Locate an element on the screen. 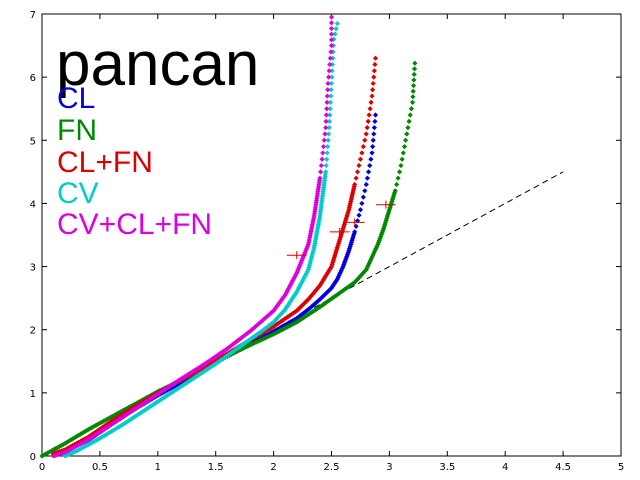  x-tick-label: 2 is located at coordinates (273, 467).